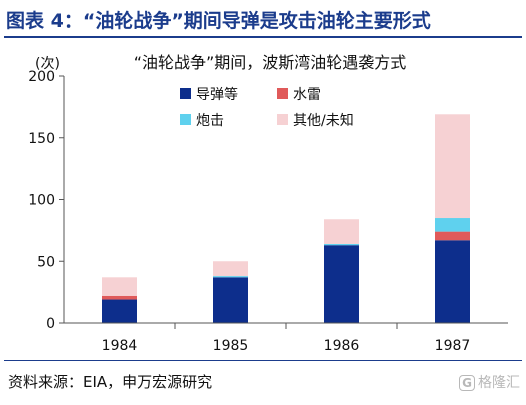 This screenshot has height=405, width=526. Describe the element at coordinates (46, 262) in the screenshot. I see `y-tick-label: 50` at that location.